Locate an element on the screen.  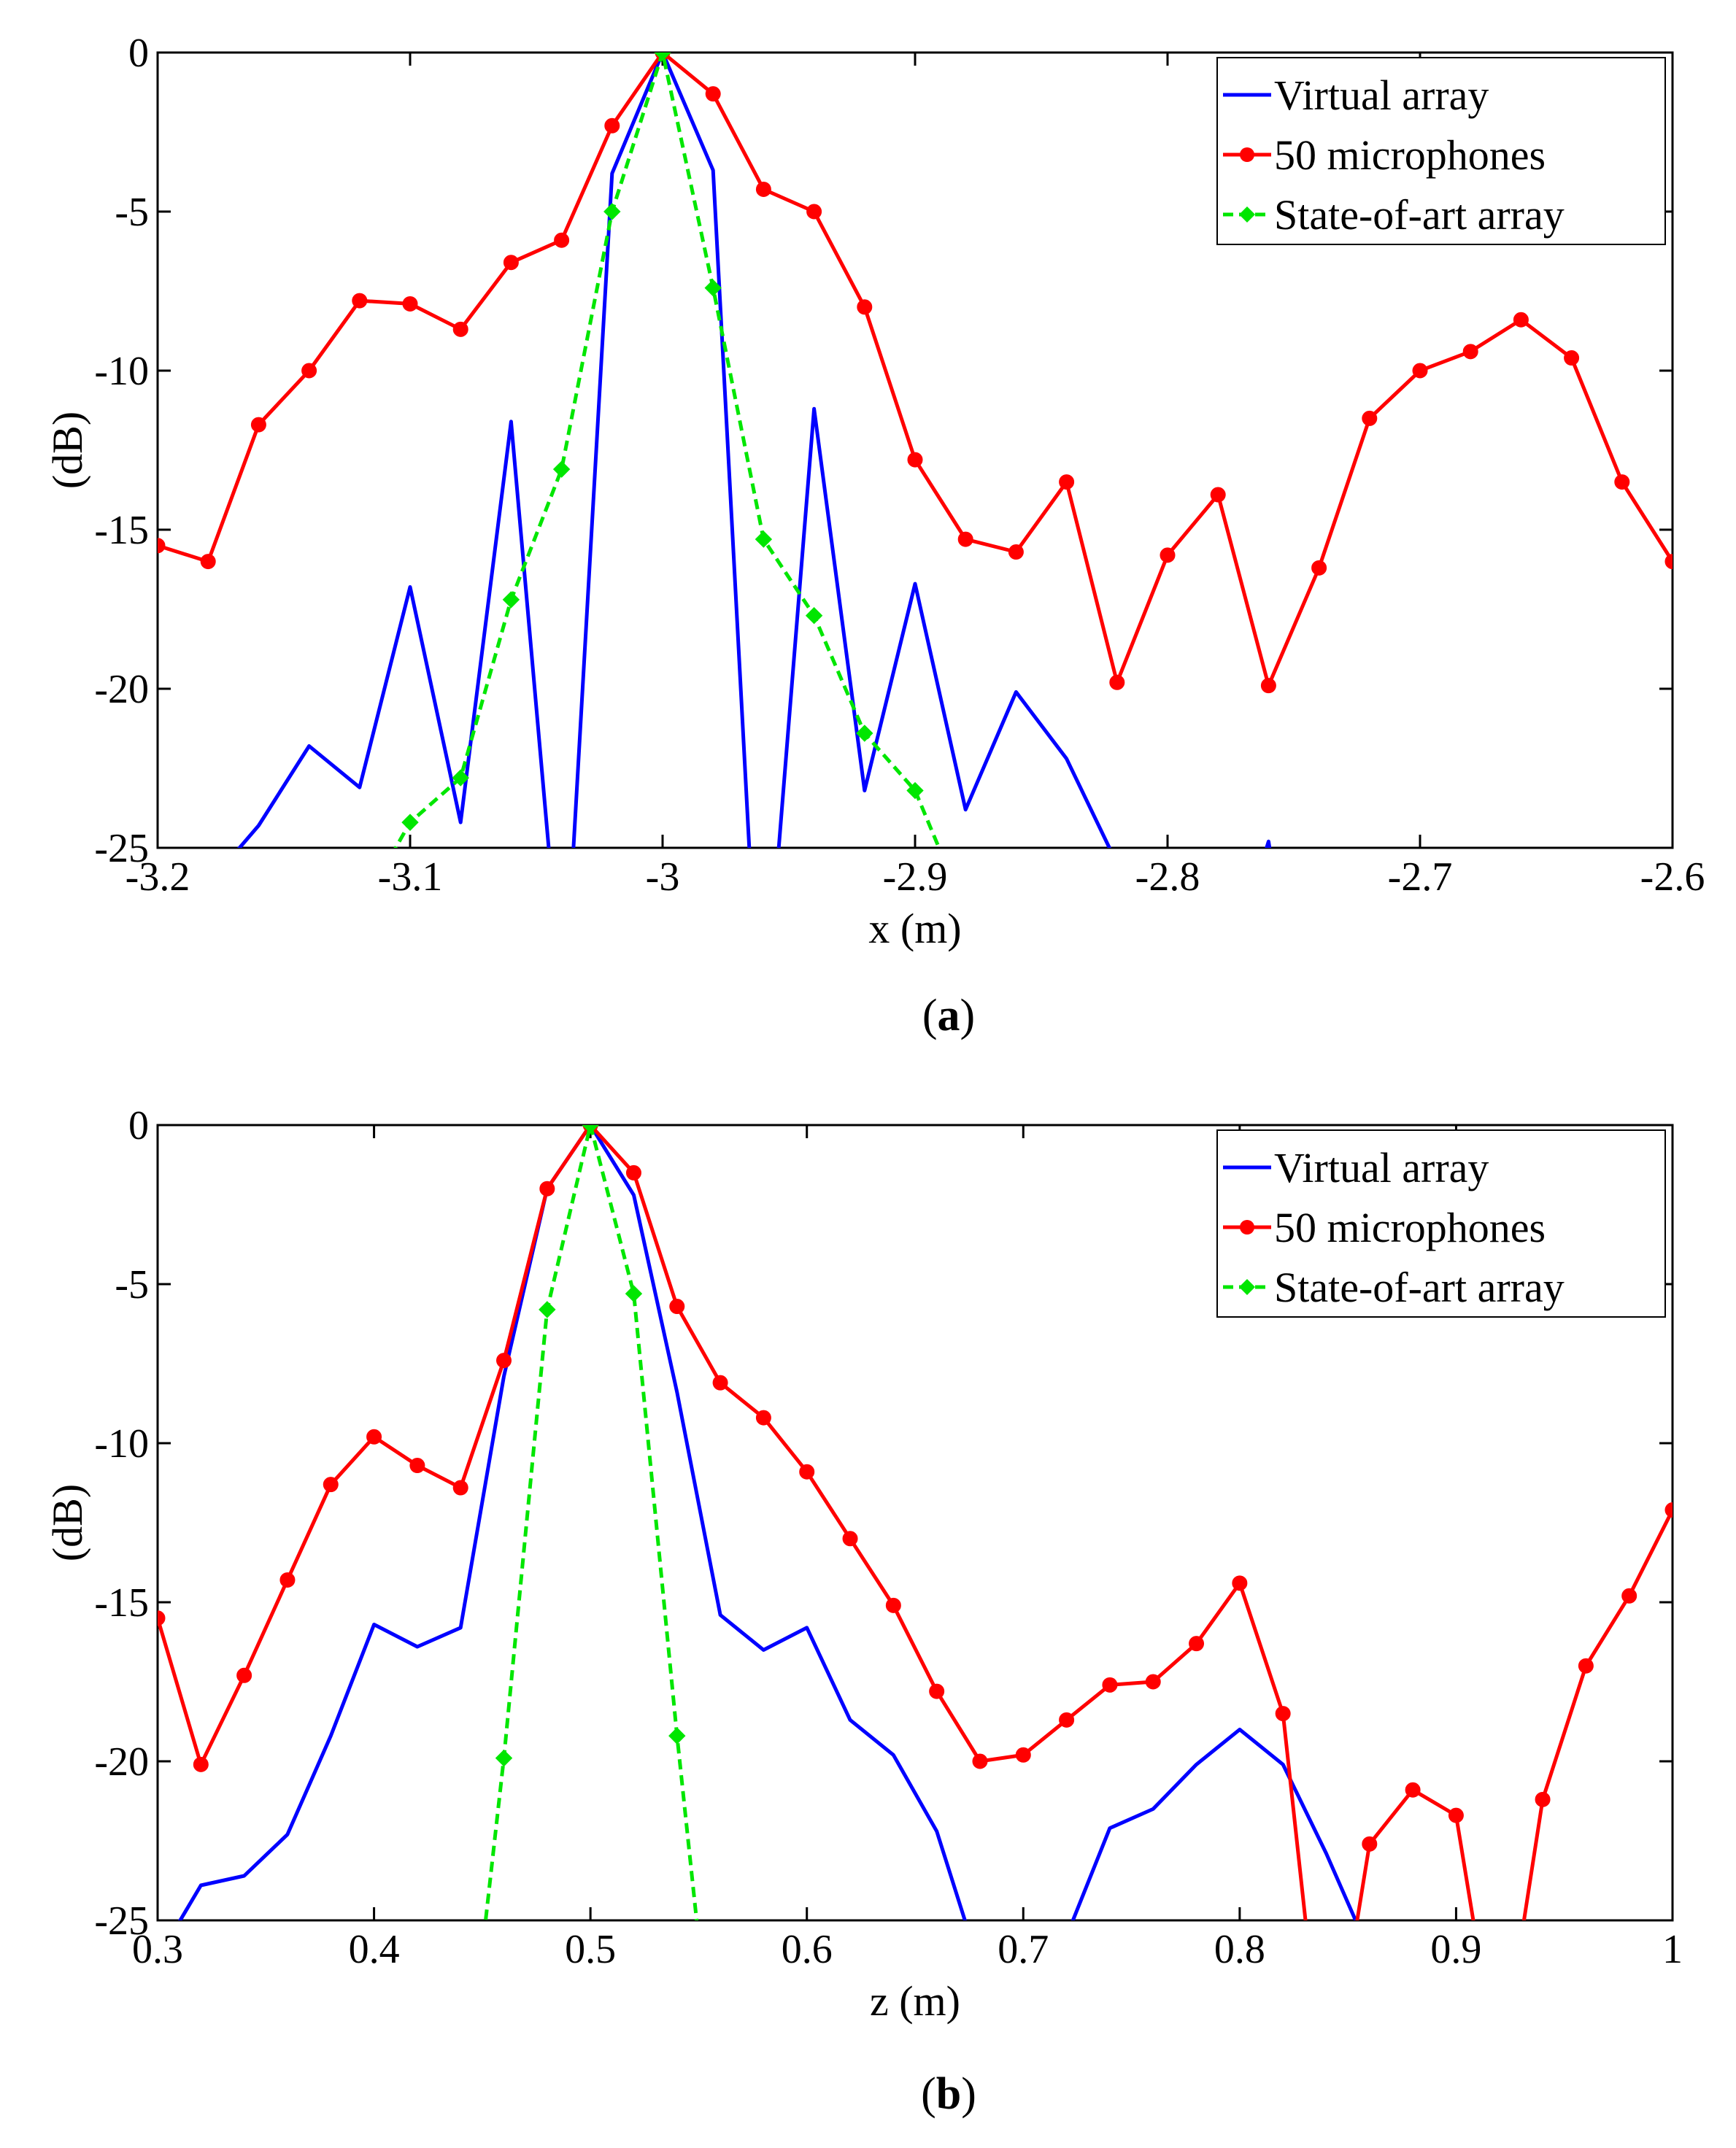
x-tick-label: 1 is located at coordinates (1672, 1950).